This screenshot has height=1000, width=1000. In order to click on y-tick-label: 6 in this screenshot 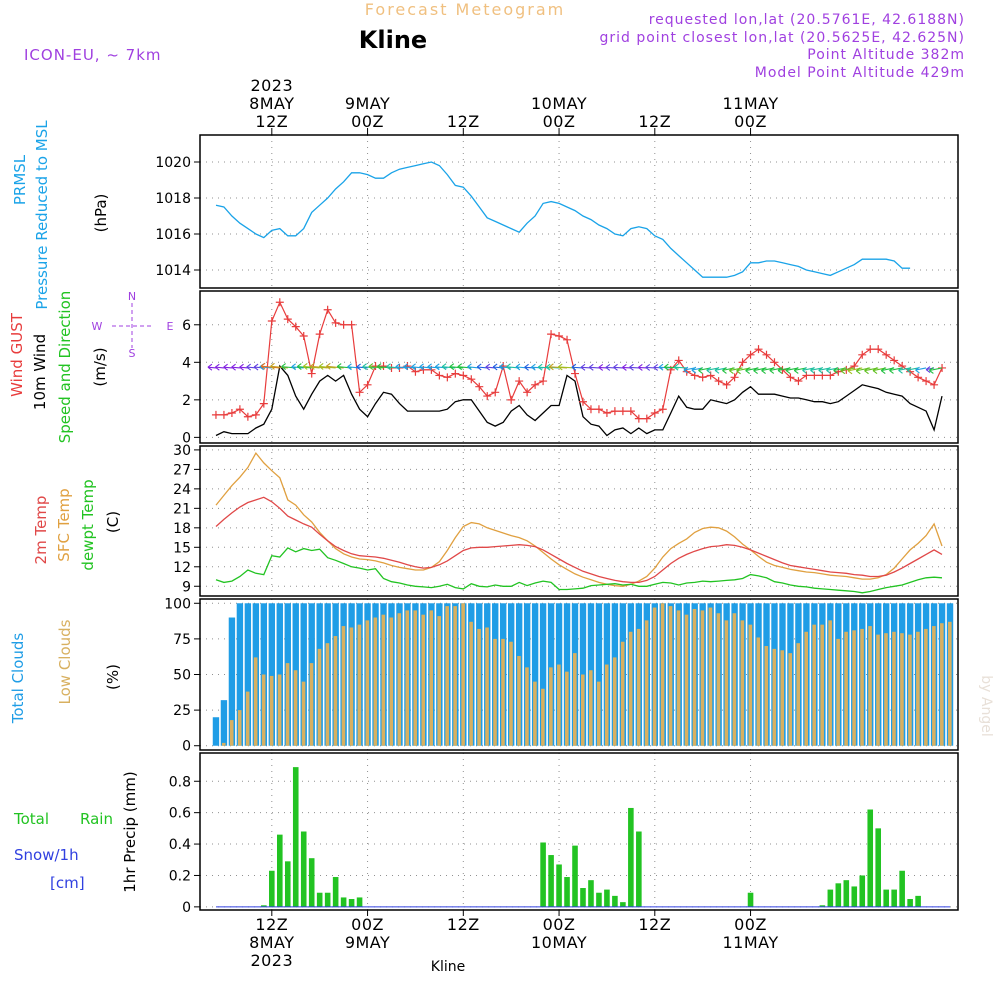, I will do `click(186, 326)`.